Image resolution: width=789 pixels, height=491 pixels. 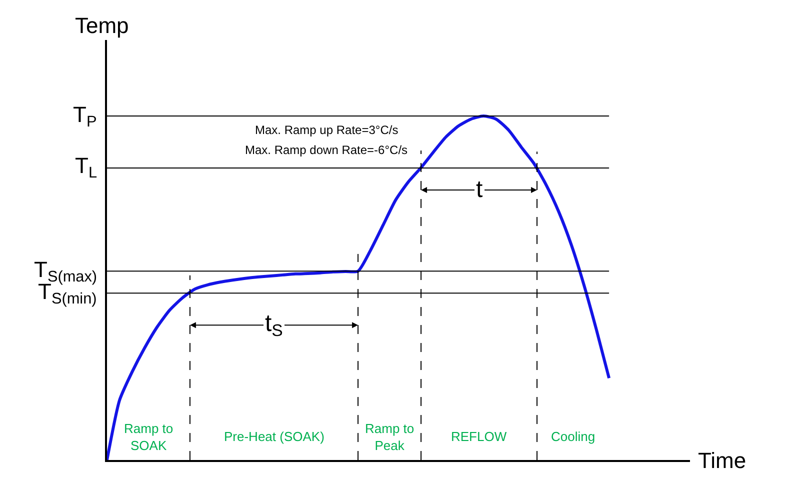 What do you see at coordinates (102, 25) in the screenshot?
I see `y-axis-title: Temp` at bounding box center [102, 25].